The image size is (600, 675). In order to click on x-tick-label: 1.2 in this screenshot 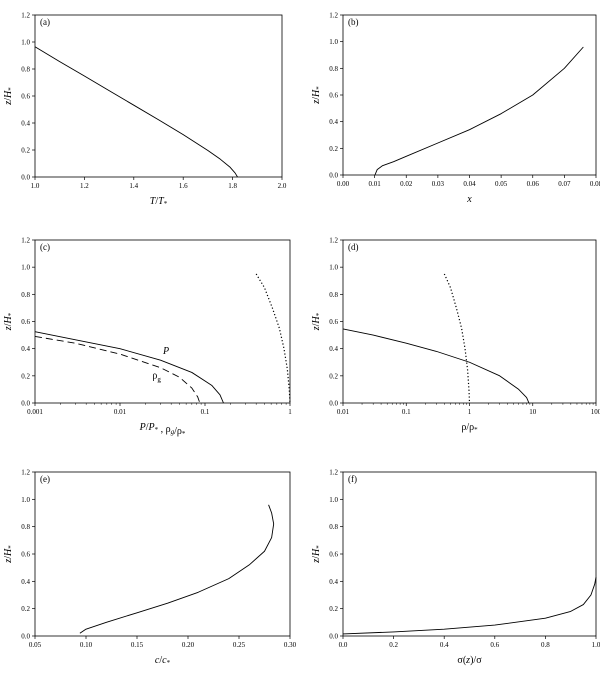, I will do `click(84, 186)`.